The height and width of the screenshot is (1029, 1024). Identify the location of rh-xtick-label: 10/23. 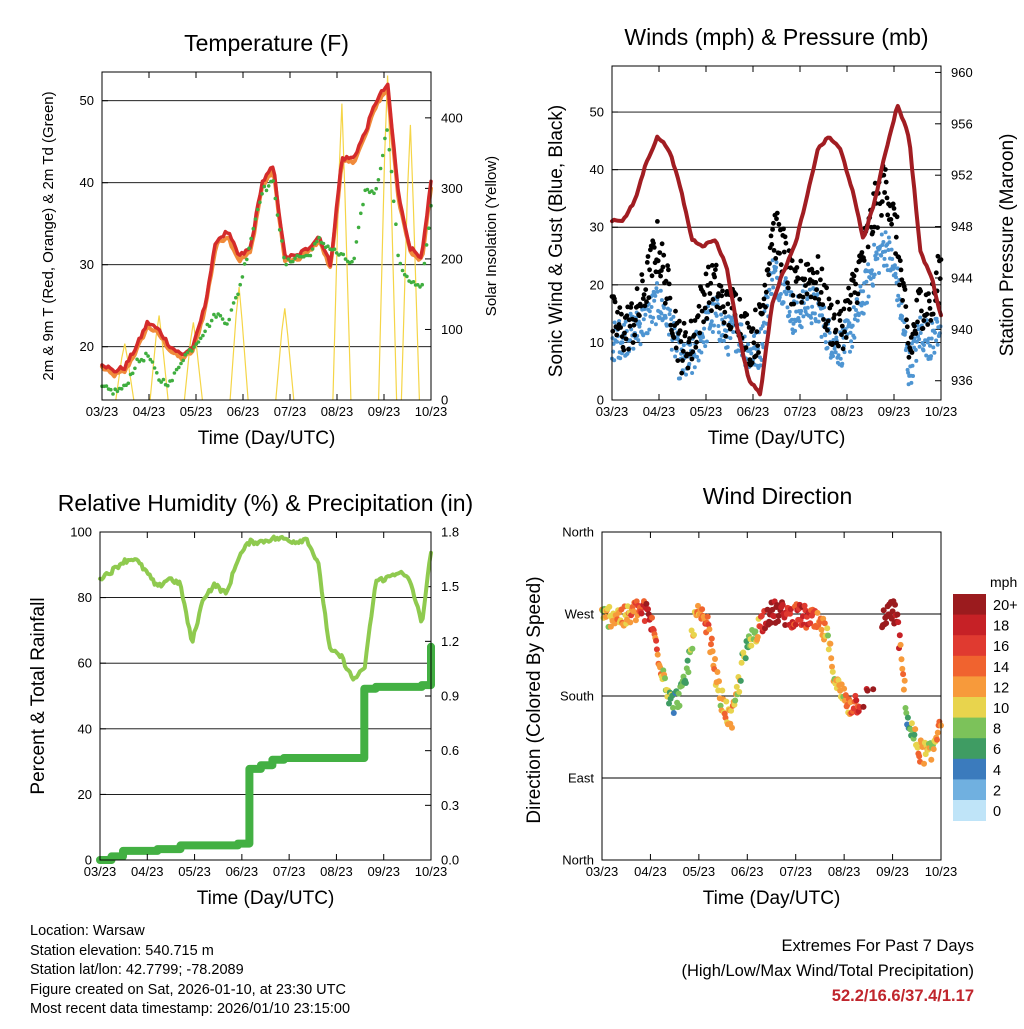
(431, 871).